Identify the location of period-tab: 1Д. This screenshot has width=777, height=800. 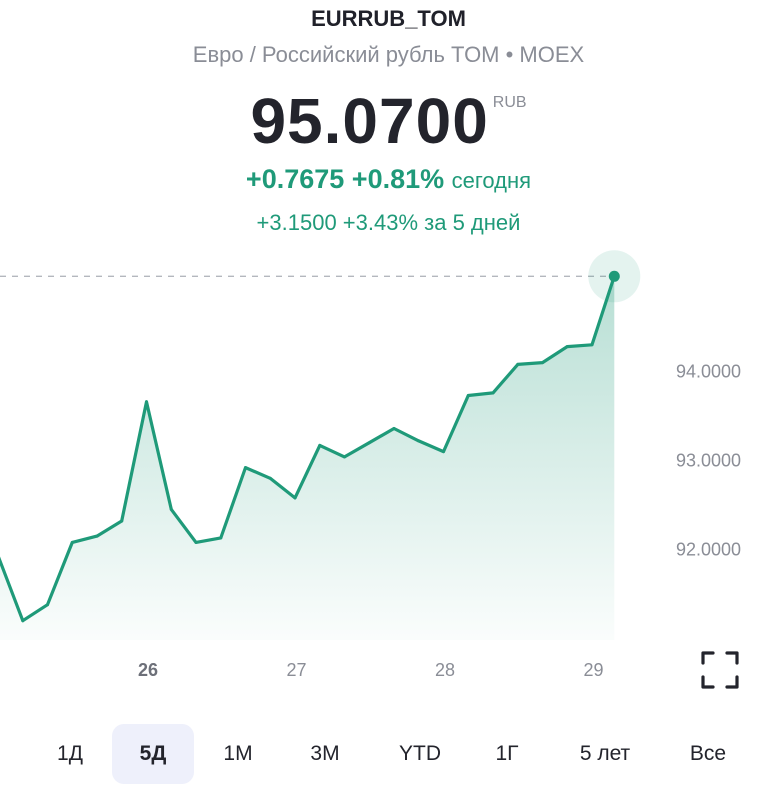
(70, 753).